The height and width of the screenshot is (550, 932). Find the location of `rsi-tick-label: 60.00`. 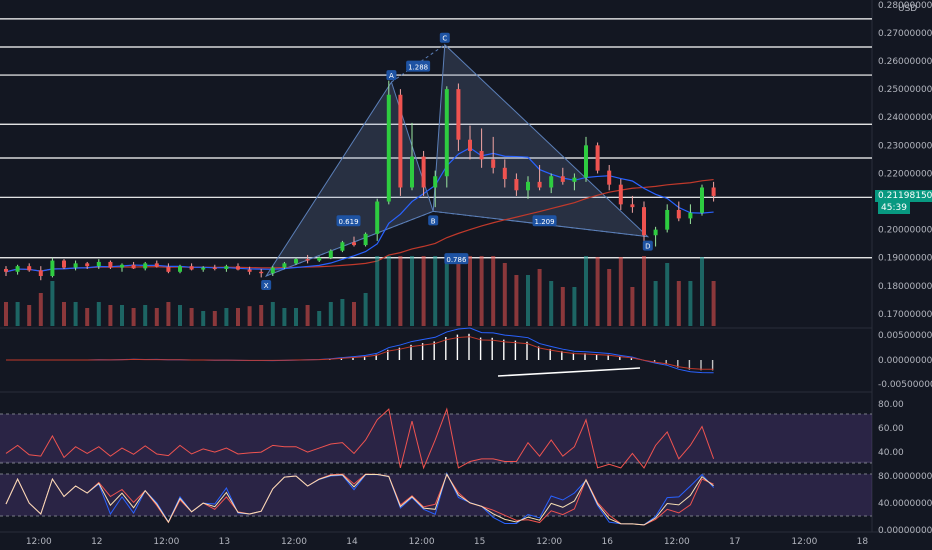

rsi-tick-label: 60.00 is located at coordinates (891, 429).